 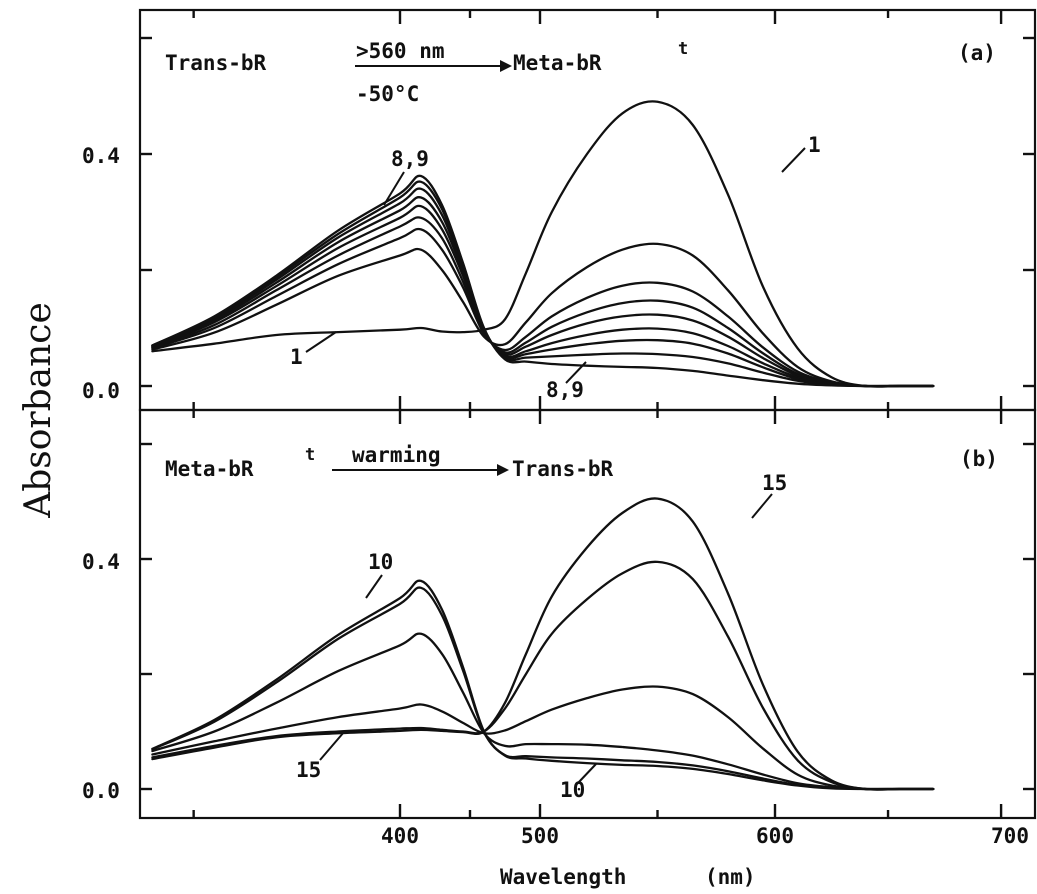 I want to click on scheme-a-condition-top: >560 nm, so click(x=400, y=51).